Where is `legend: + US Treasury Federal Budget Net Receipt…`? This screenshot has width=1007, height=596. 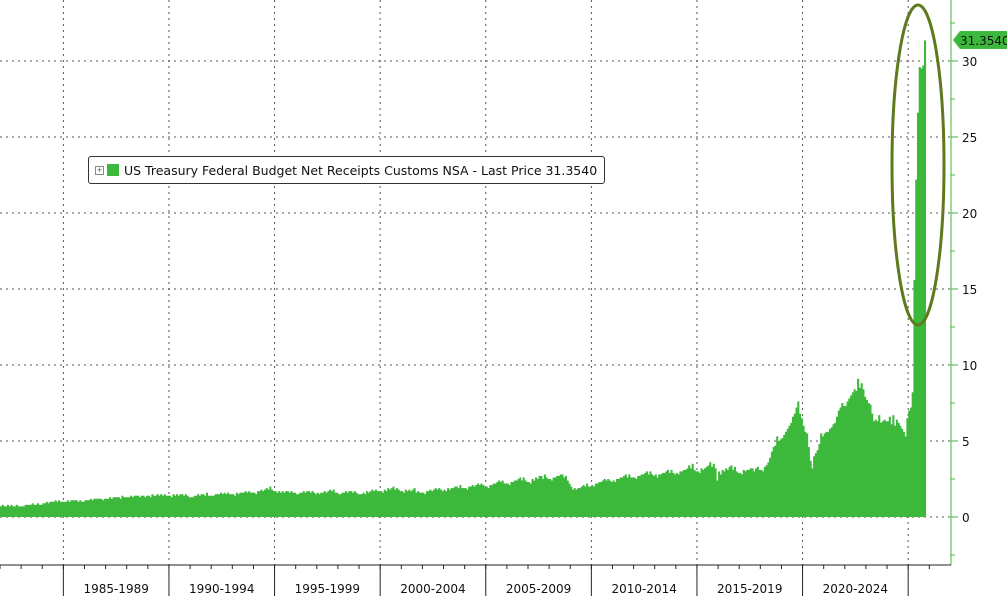 legend: + US Treasury Federal Budget Net Receipt… is located at coordinates (347, 170).